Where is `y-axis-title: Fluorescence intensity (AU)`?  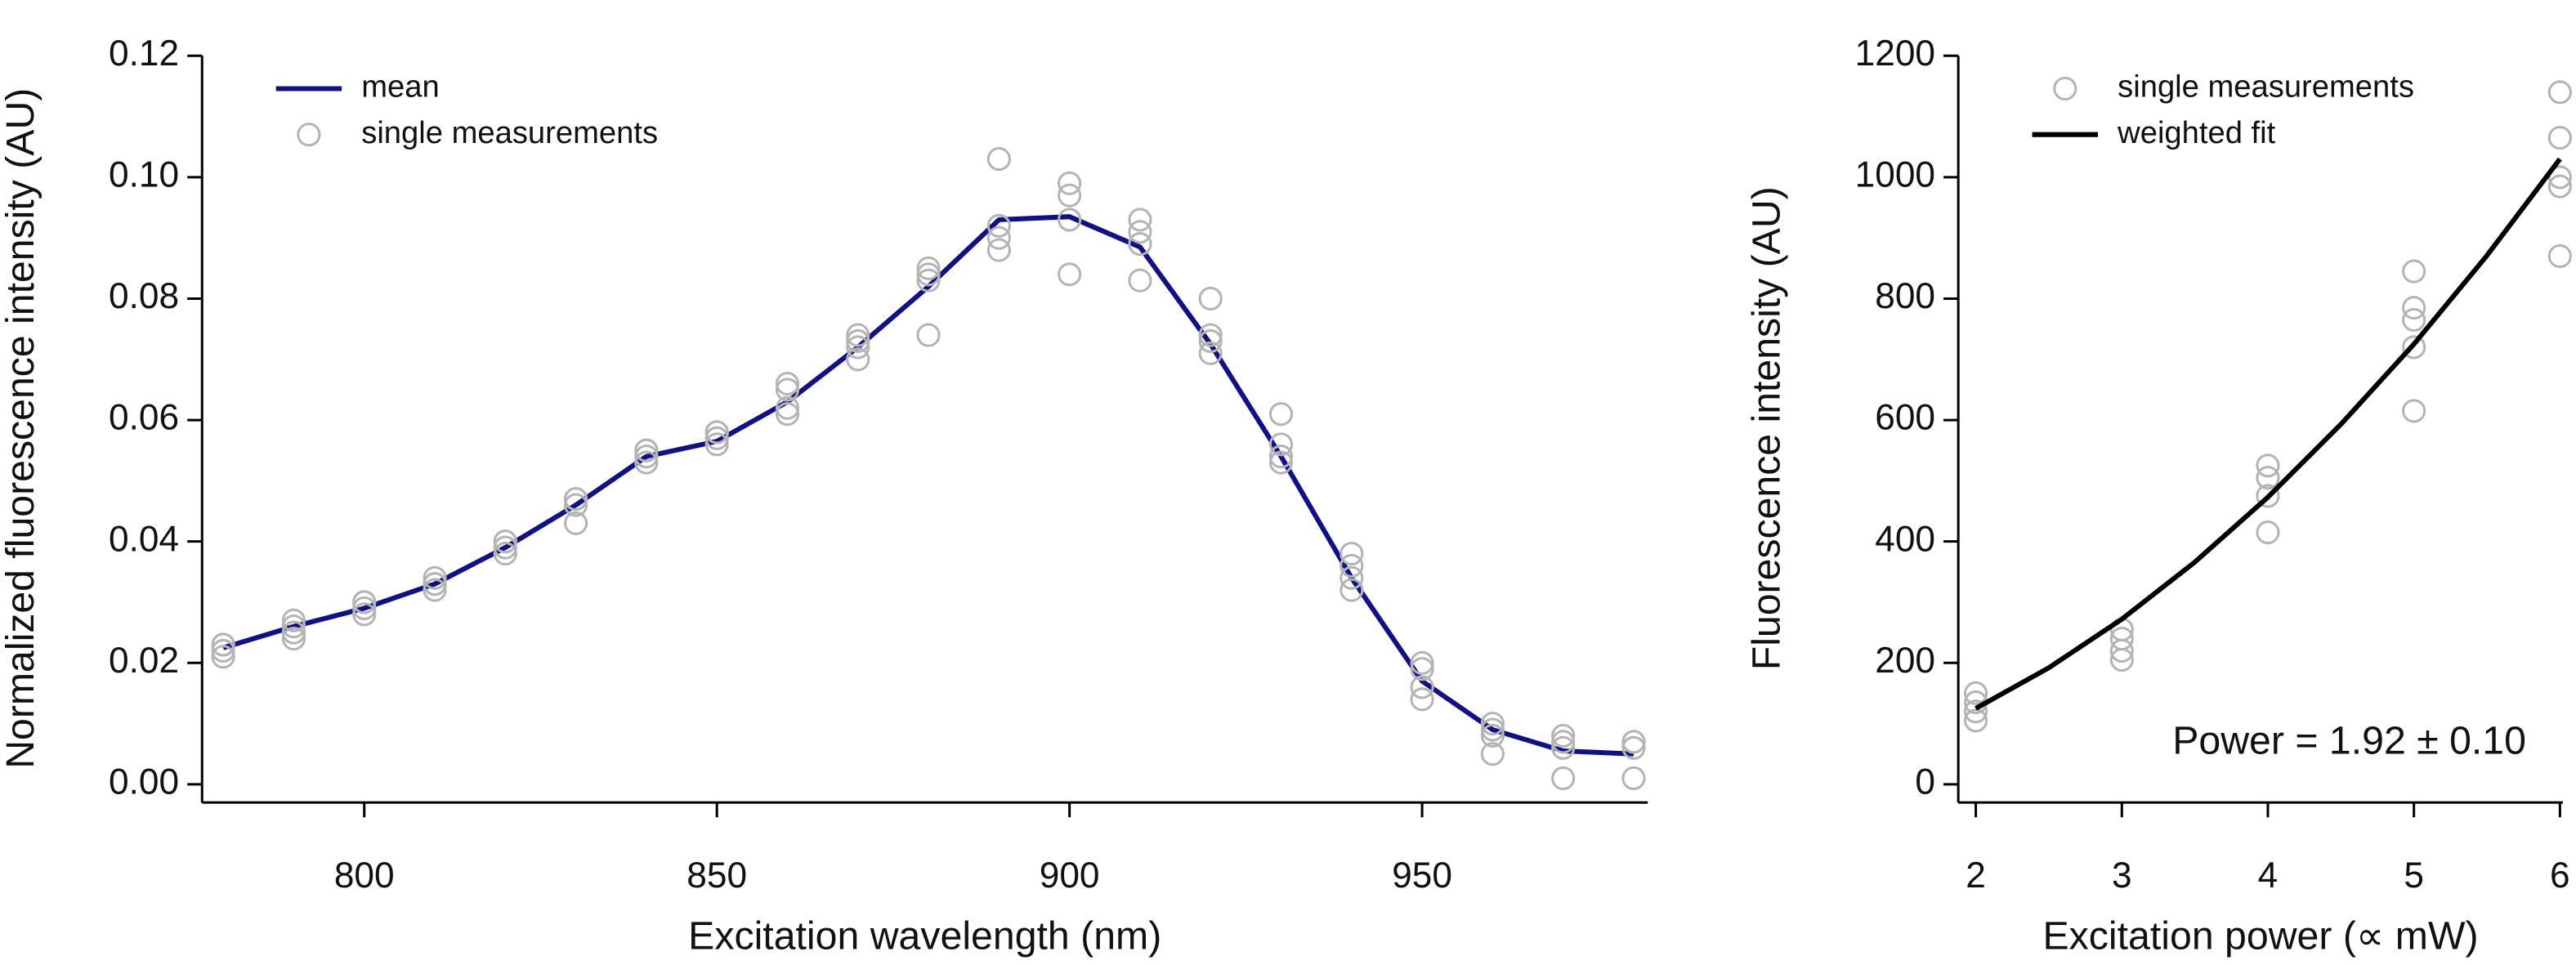
y-axis-title: Fluorescence intensity (AU) is located at coordinates (1767, 428).